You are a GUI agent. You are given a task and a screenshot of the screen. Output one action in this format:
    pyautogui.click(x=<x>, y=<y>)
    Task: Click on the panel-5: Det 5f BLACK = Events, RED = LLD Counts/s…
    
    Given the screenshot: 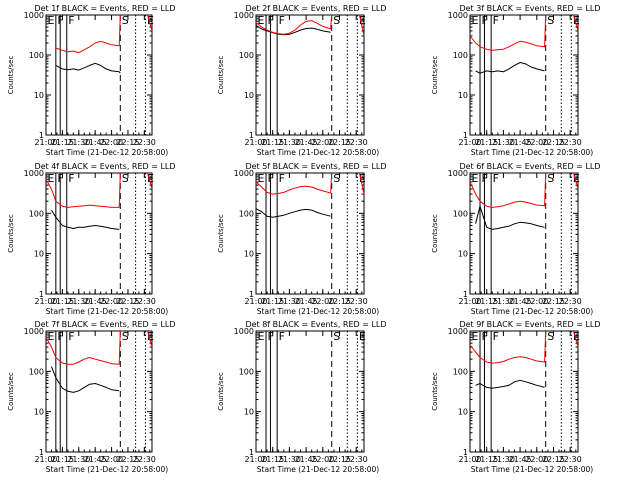 What is the action you would take?
    pyautogui.click(x=302, y=239)
    